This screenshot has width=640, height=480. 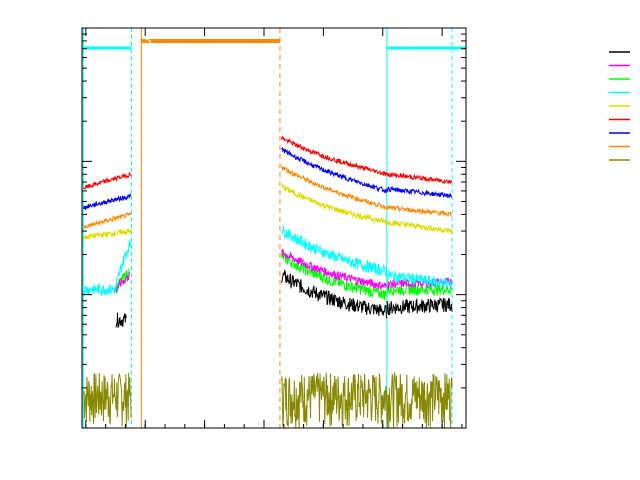 What do you see at coordinates (564, 133) in the screenshot?
I see `legend-label-6: 300 - 800 keV` at bounding box center [564, 133].